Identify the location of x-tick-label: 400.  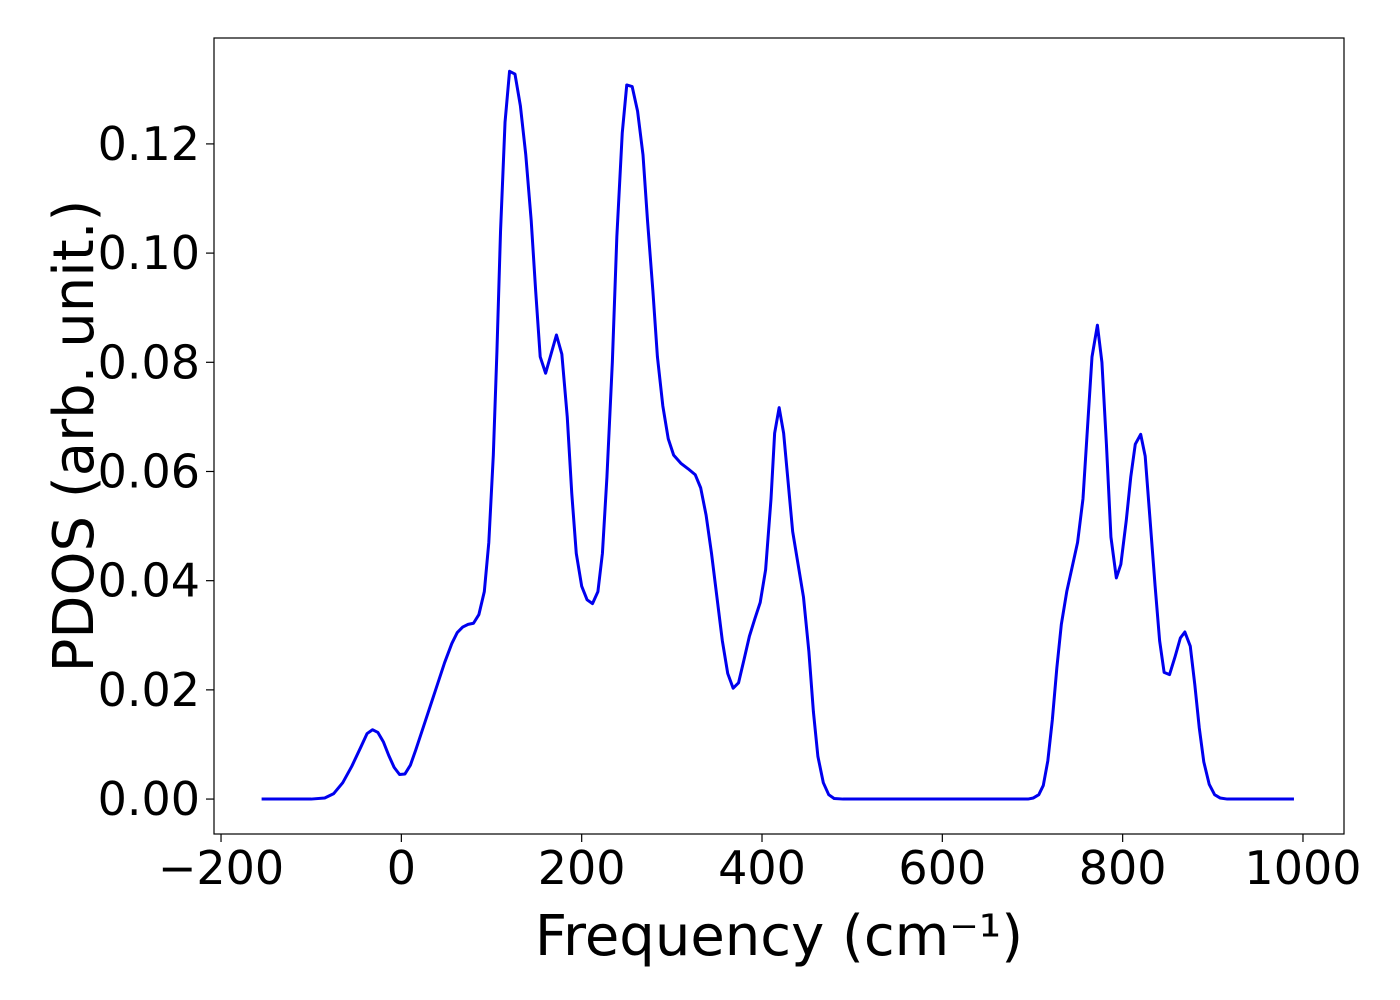
(762, 868).